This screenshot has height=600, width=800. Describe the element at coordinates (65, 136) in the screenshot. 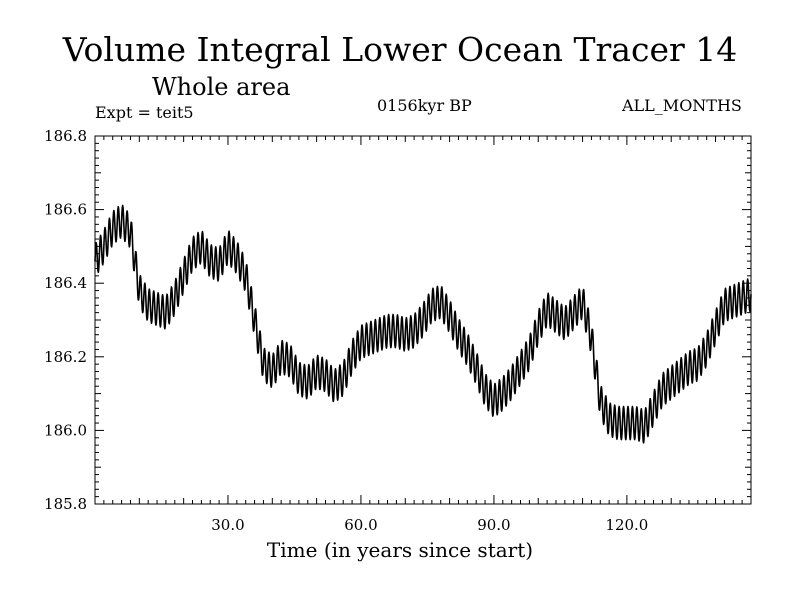

I see `y-tick-label: 186.8` at that location.